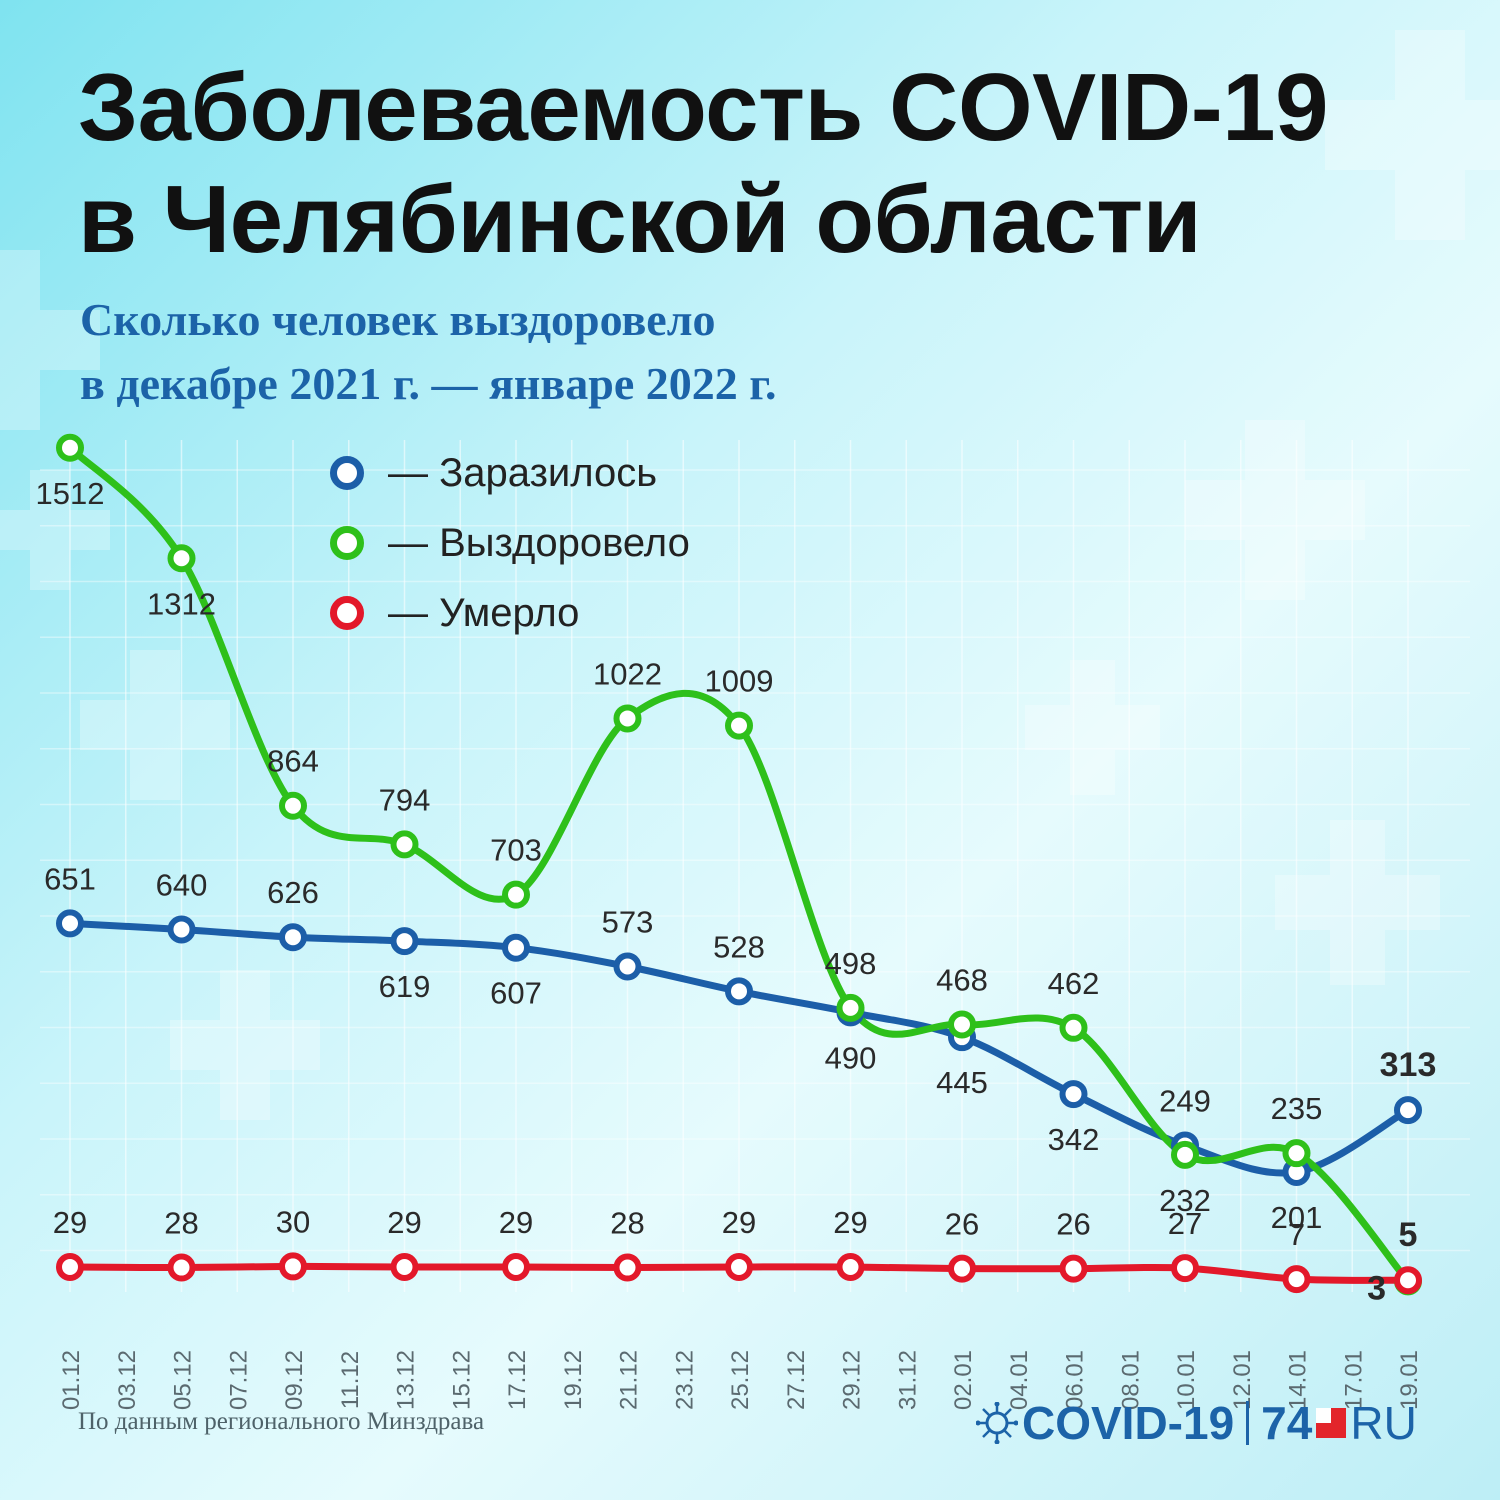 This screenshot has width=1500, height=1500. Describe the element at coordinates (510, 473) in the screenshot. I see `legend-item-infected: — Заразилось` at that location.